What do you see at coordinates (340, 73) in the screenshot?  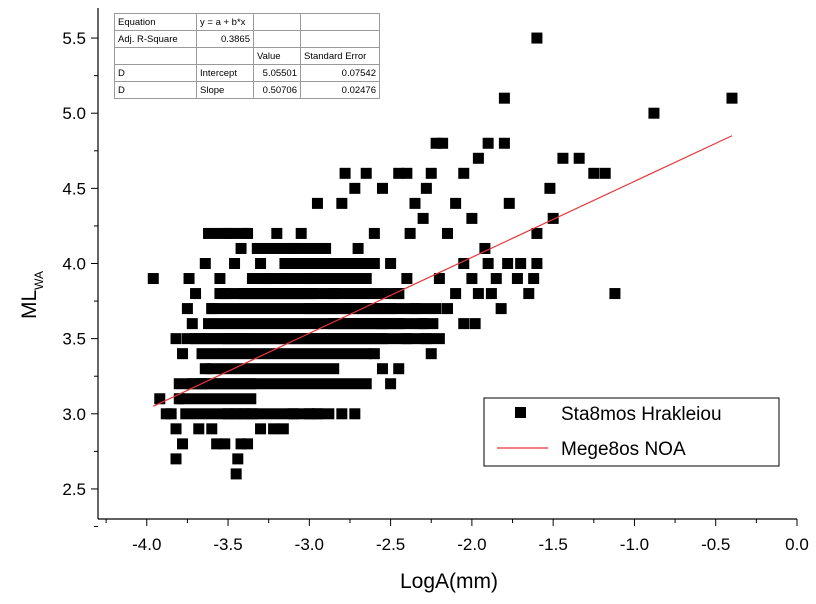 I see `table-cell: 0.07542` at bounding box center [340, 73].